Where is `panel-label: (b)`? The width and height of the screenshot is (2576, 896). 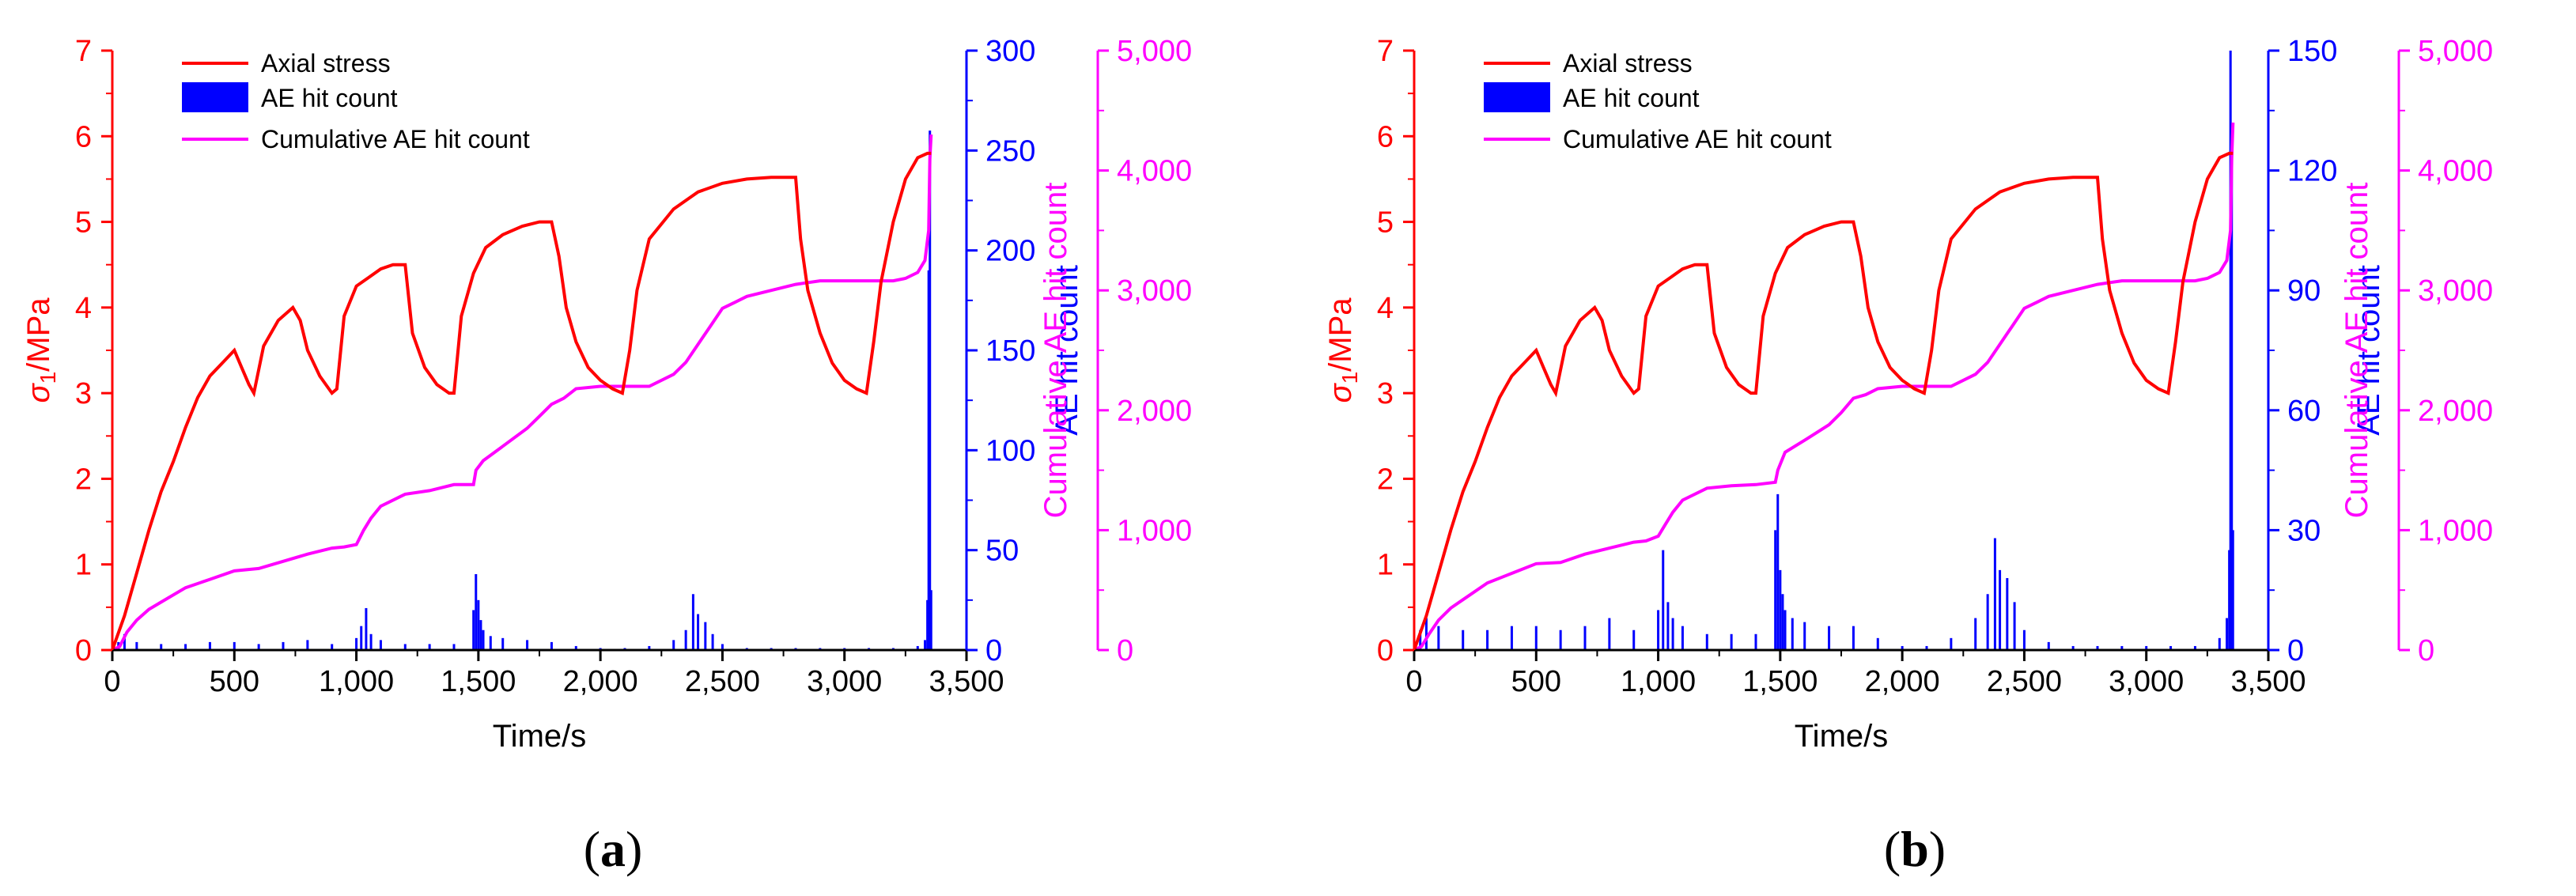
panel-label: (b) is located at coordinates (1915, 849).